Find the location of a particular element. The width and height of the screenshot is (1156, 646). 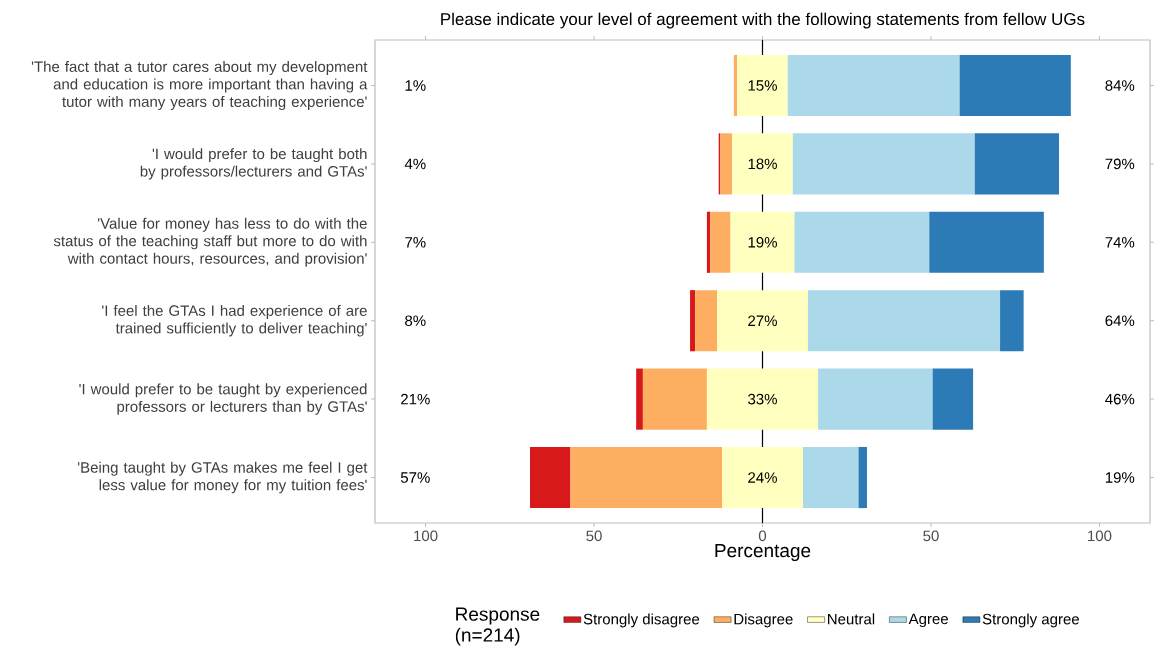

annotation: 7% is located at coordinates (415, 242).